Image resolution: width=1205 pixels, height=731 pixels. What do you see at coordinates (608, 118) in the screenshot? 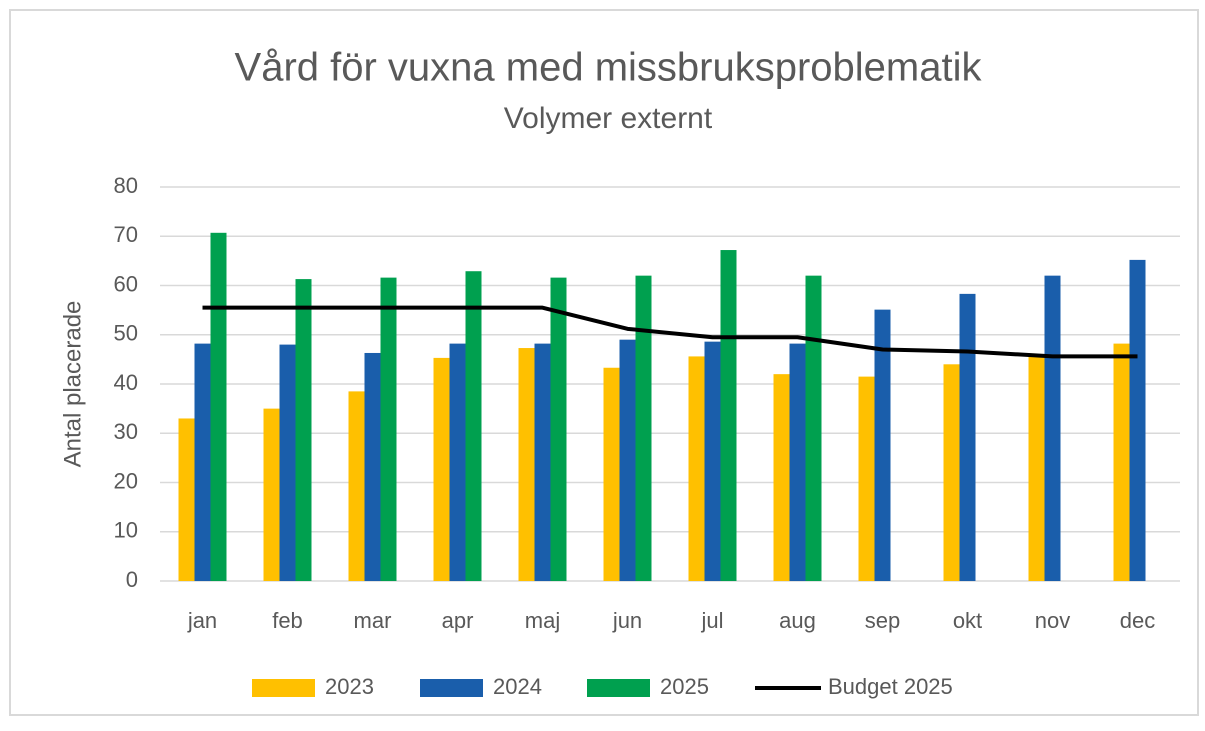
I see `chart-subtitle: Volymer externt` at bounding box center [608, 118].